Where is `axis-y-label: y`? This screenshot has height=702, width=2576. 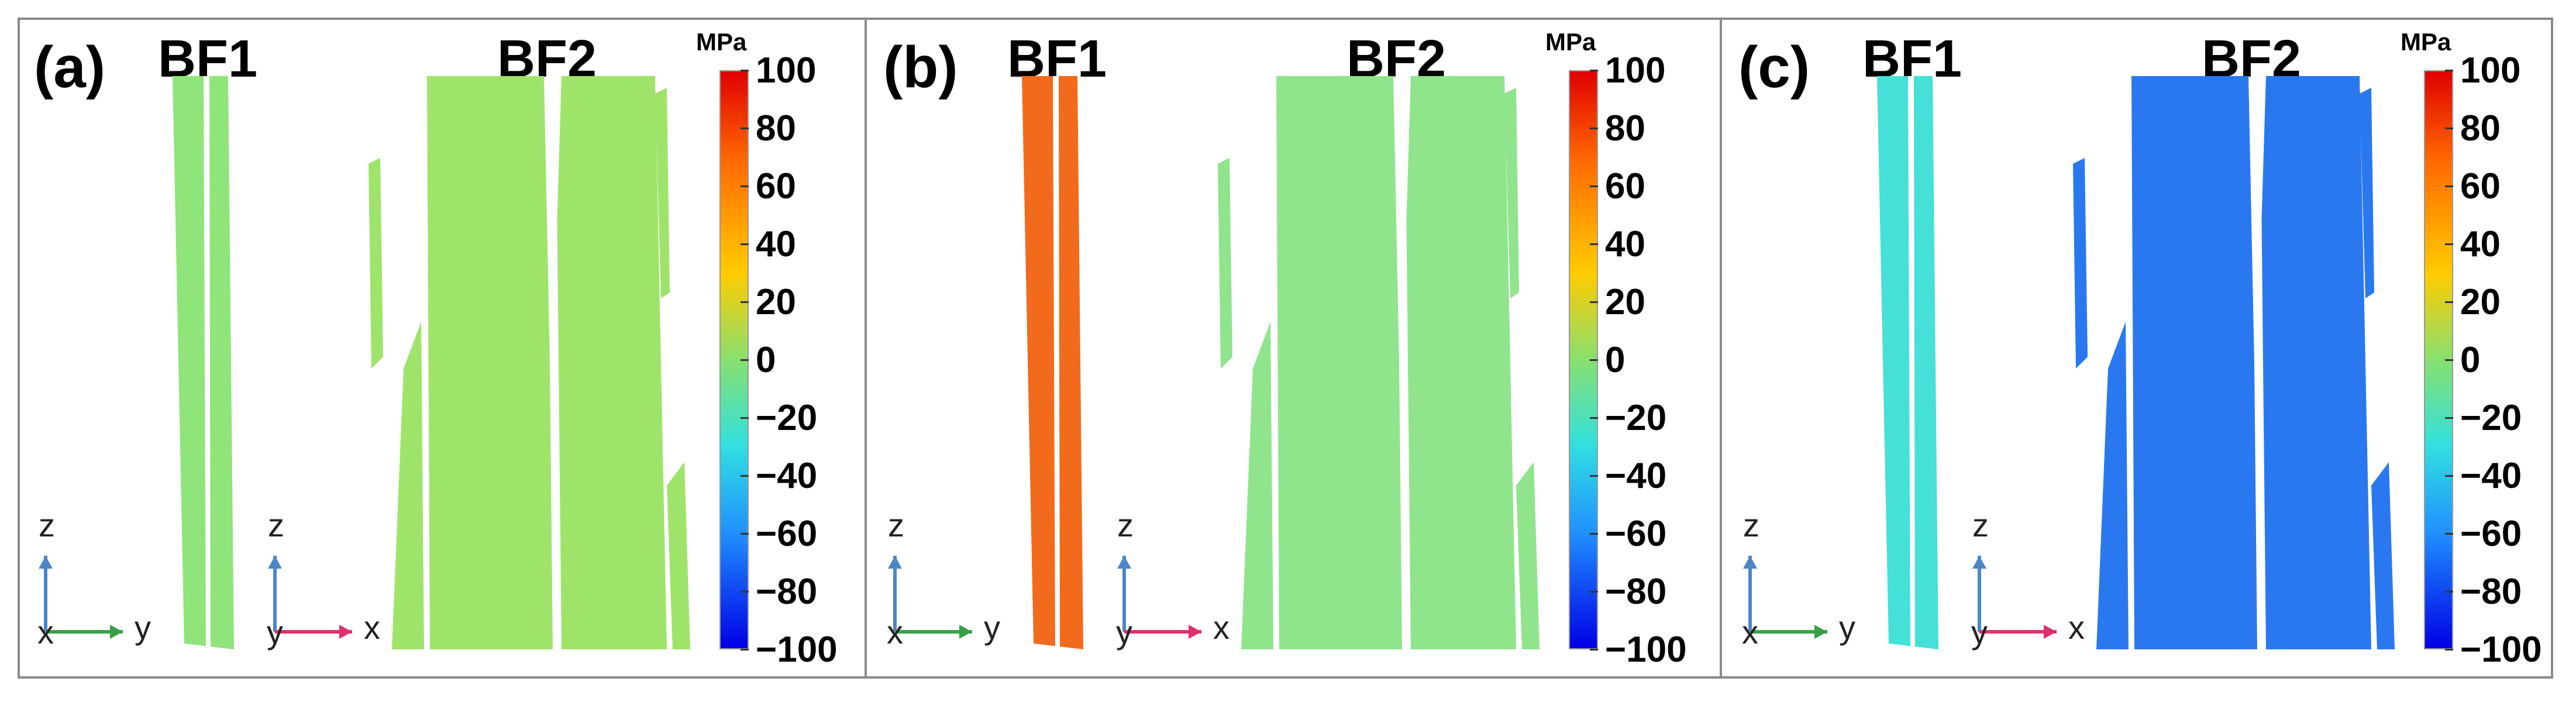
axis-y-label: y is located at coordinates (143, 627).